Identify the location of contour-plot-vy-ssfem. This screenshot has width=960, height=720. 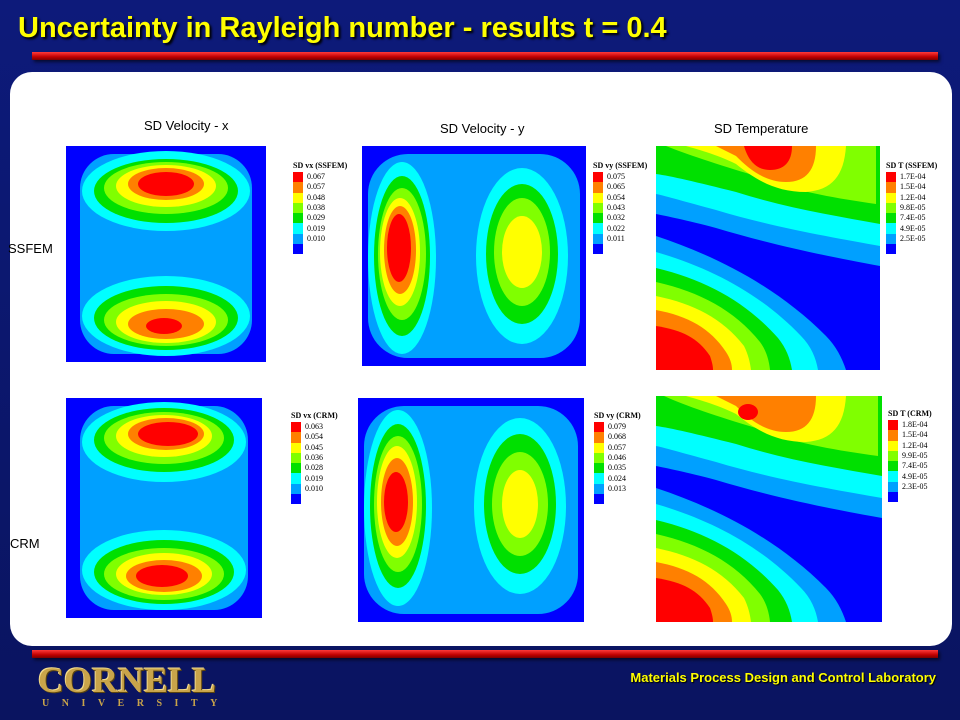
(474, 256).